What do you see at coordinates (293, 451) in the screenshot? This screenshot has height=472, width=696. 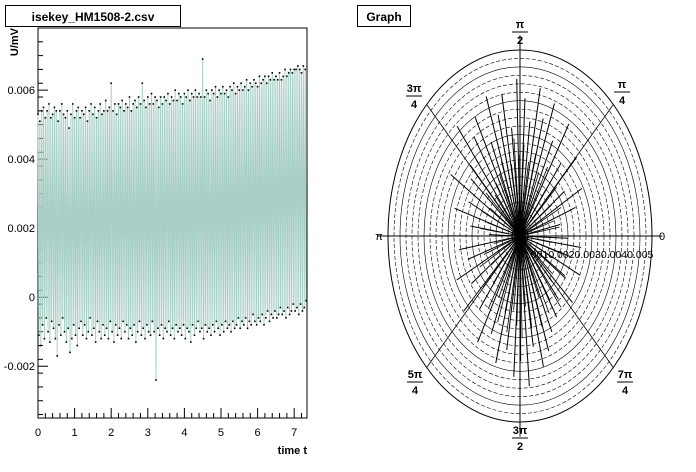 I see `x-axis-label: time t` at bounding box center [293, 451].